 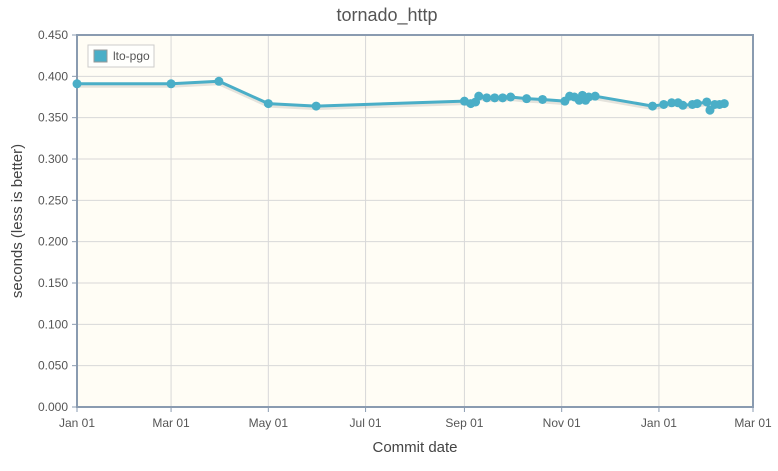 I want to click on y-tick-label: 0.300, so click(x=53, y=159).